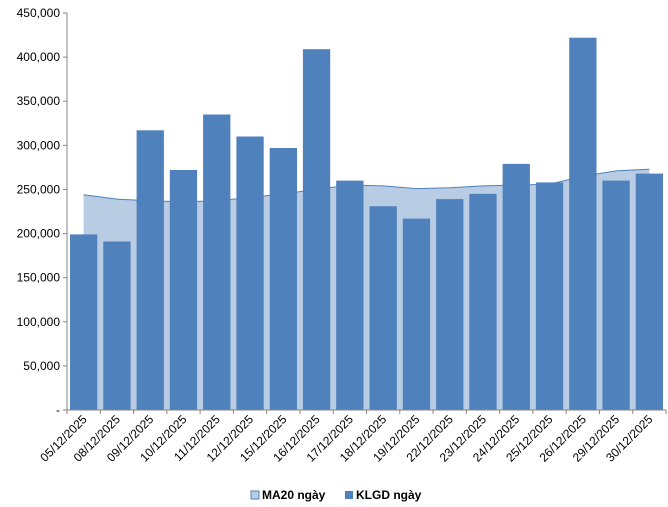 This screenshot has width=668, height=507. Describe the element at coordinates (389, 495) in the screenshot. I see `legend-label-klgd: KLGD ngày` at that location.